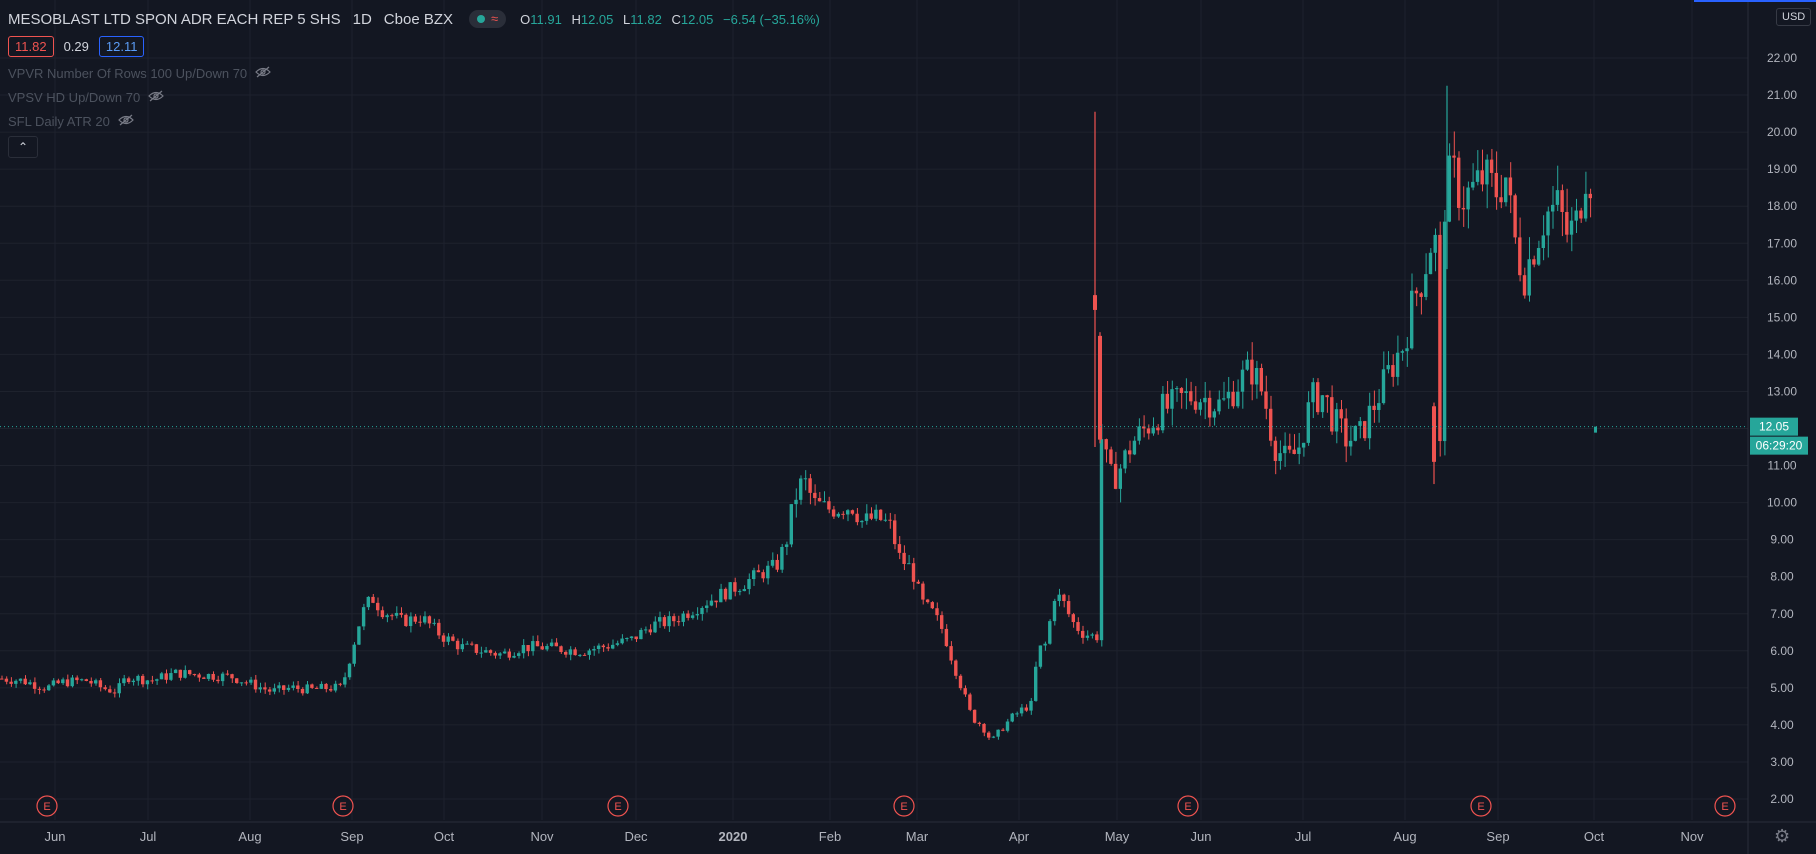 The width and height of the screenshot is (1816, 854). What do you see at coordinates (1782, 725) in the screenshot?
I see `y-axis-tick-label: 4.00` at bounding box center [1782, 725].